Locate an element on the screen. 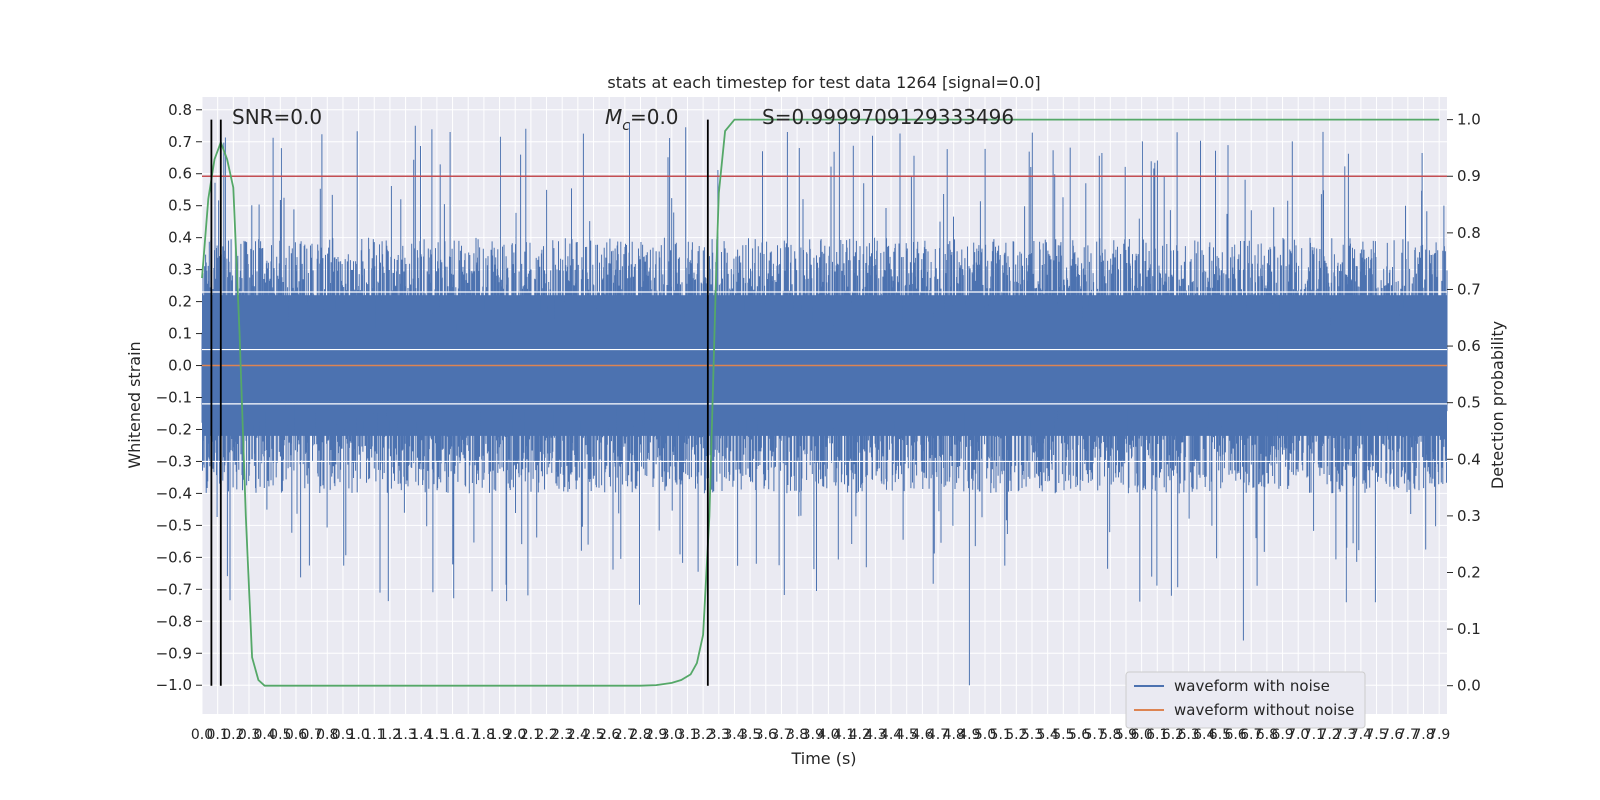 Image resolution: width=1600 pixels, height=800 pixels. x-tick-29: 2.9 is located at coordinates (656, 735).